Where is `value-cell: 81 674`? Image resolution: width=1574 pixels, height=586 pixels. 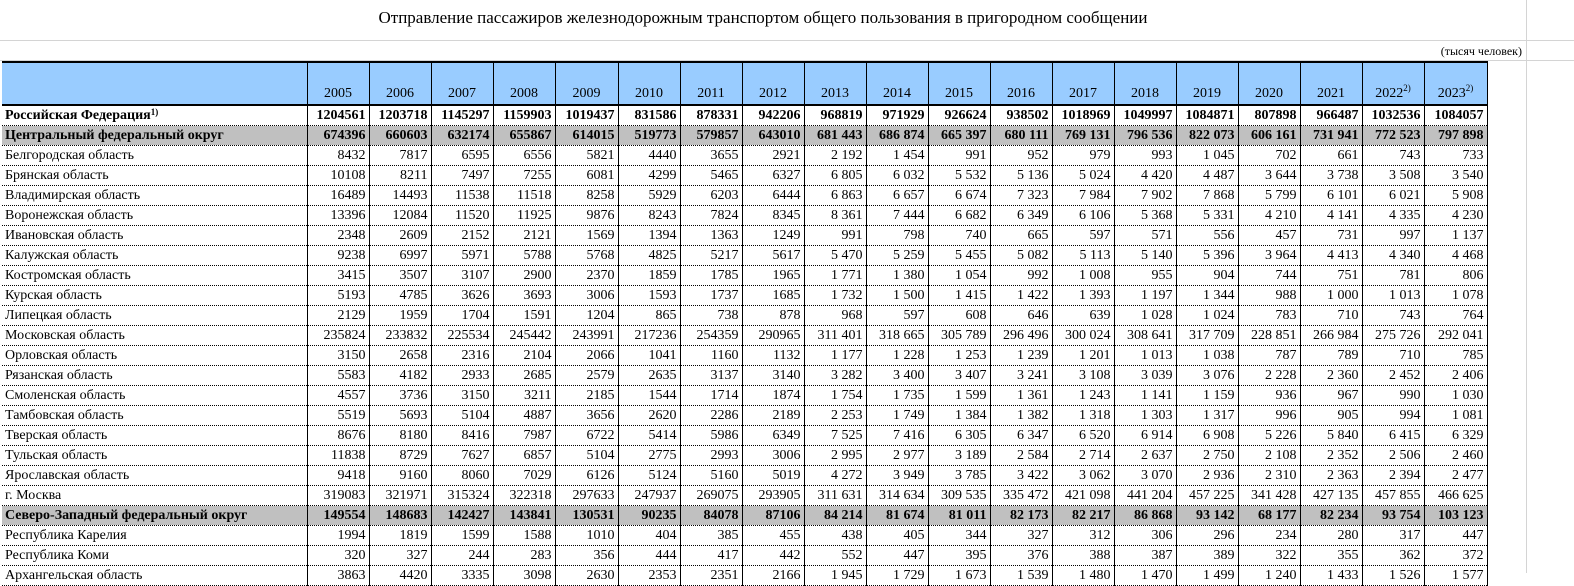 value-cell: 81 674 is located at coordinates (896, 515).